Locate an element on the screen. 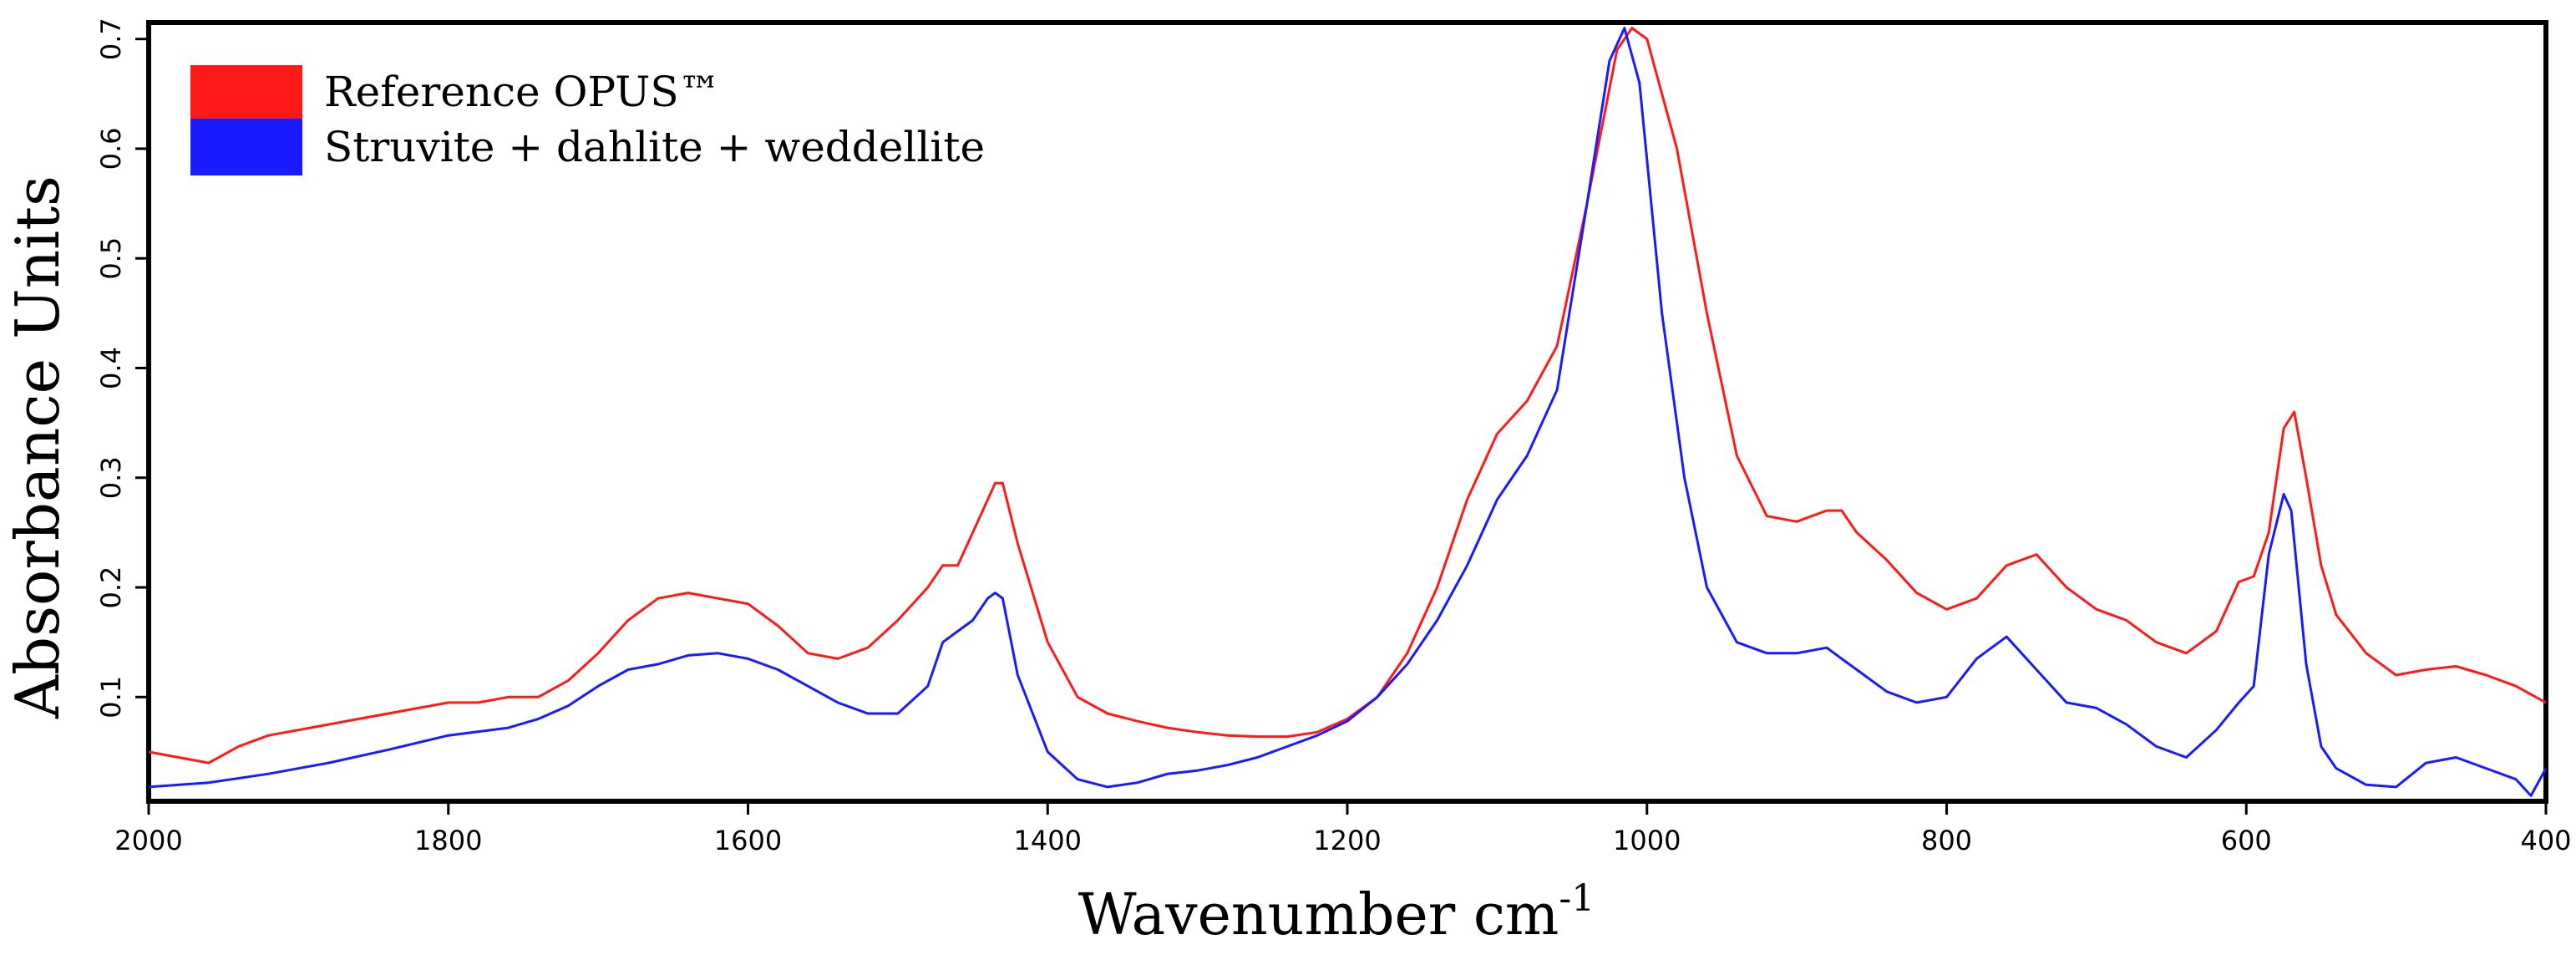  y-tick-label: 0.3 is located at coordinates (111, 477).